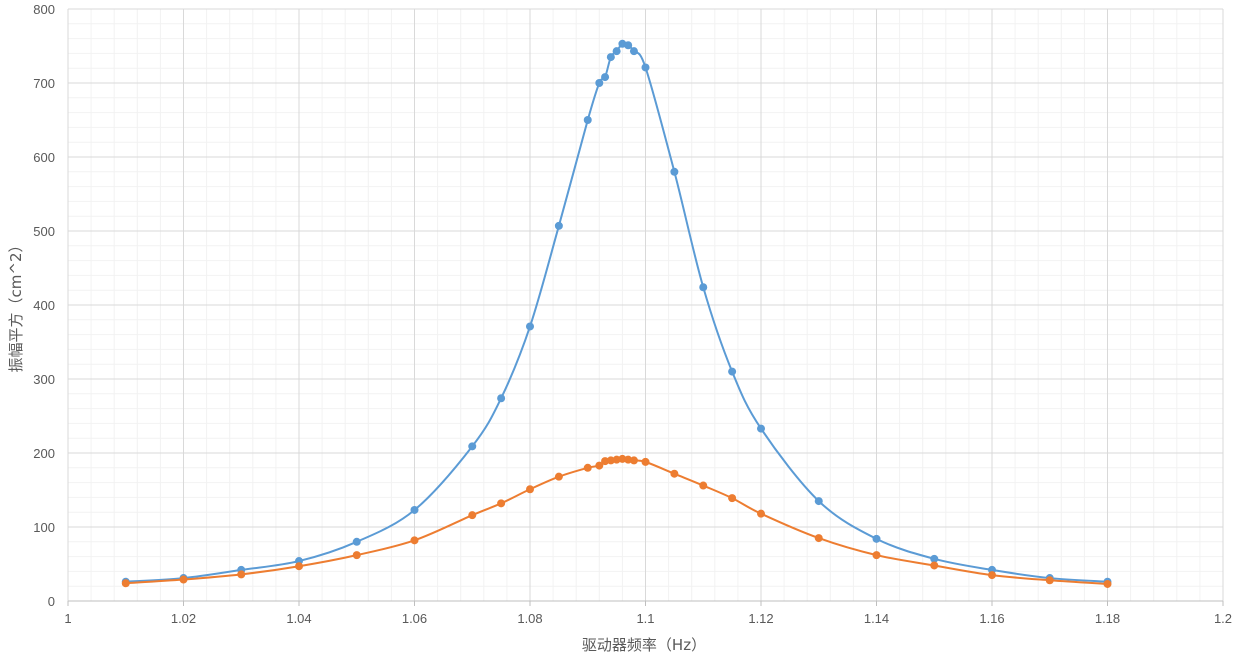 The width and height of the screenshot is (1236, 664). What do you see at coordinates (44, 453) in the screenshot?
I see `y-tick-label: 200` at bounding box center [44, 453].